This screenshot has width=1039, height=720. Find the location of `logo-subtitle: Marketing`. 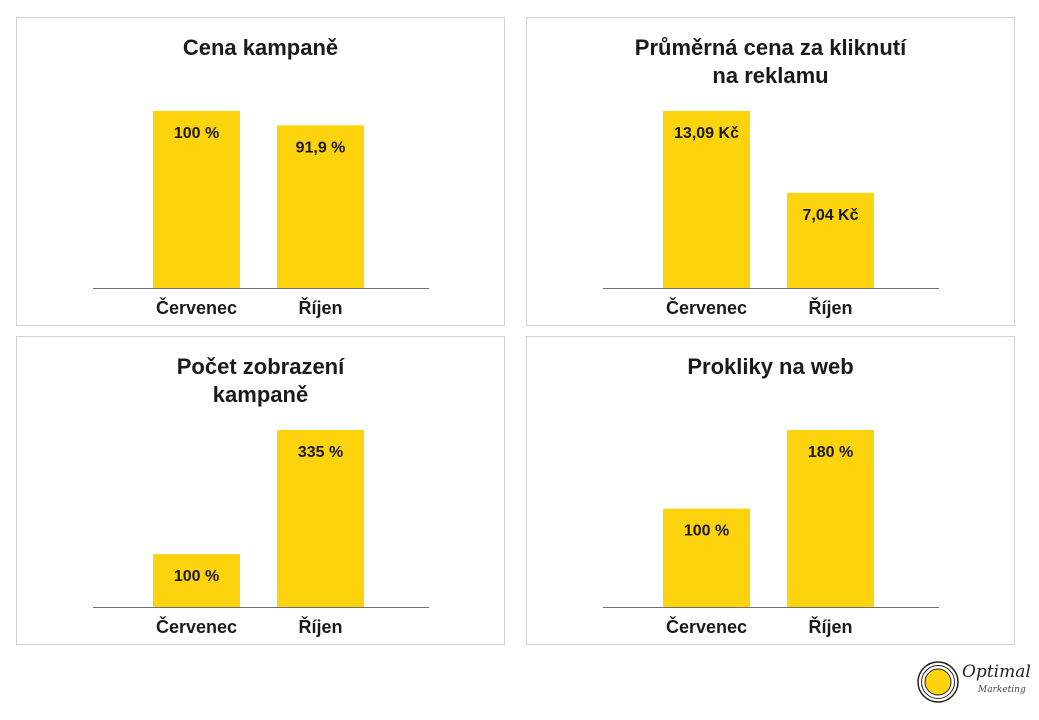

logo-subtitle: Marketing is located at coordinates (1002, 690).